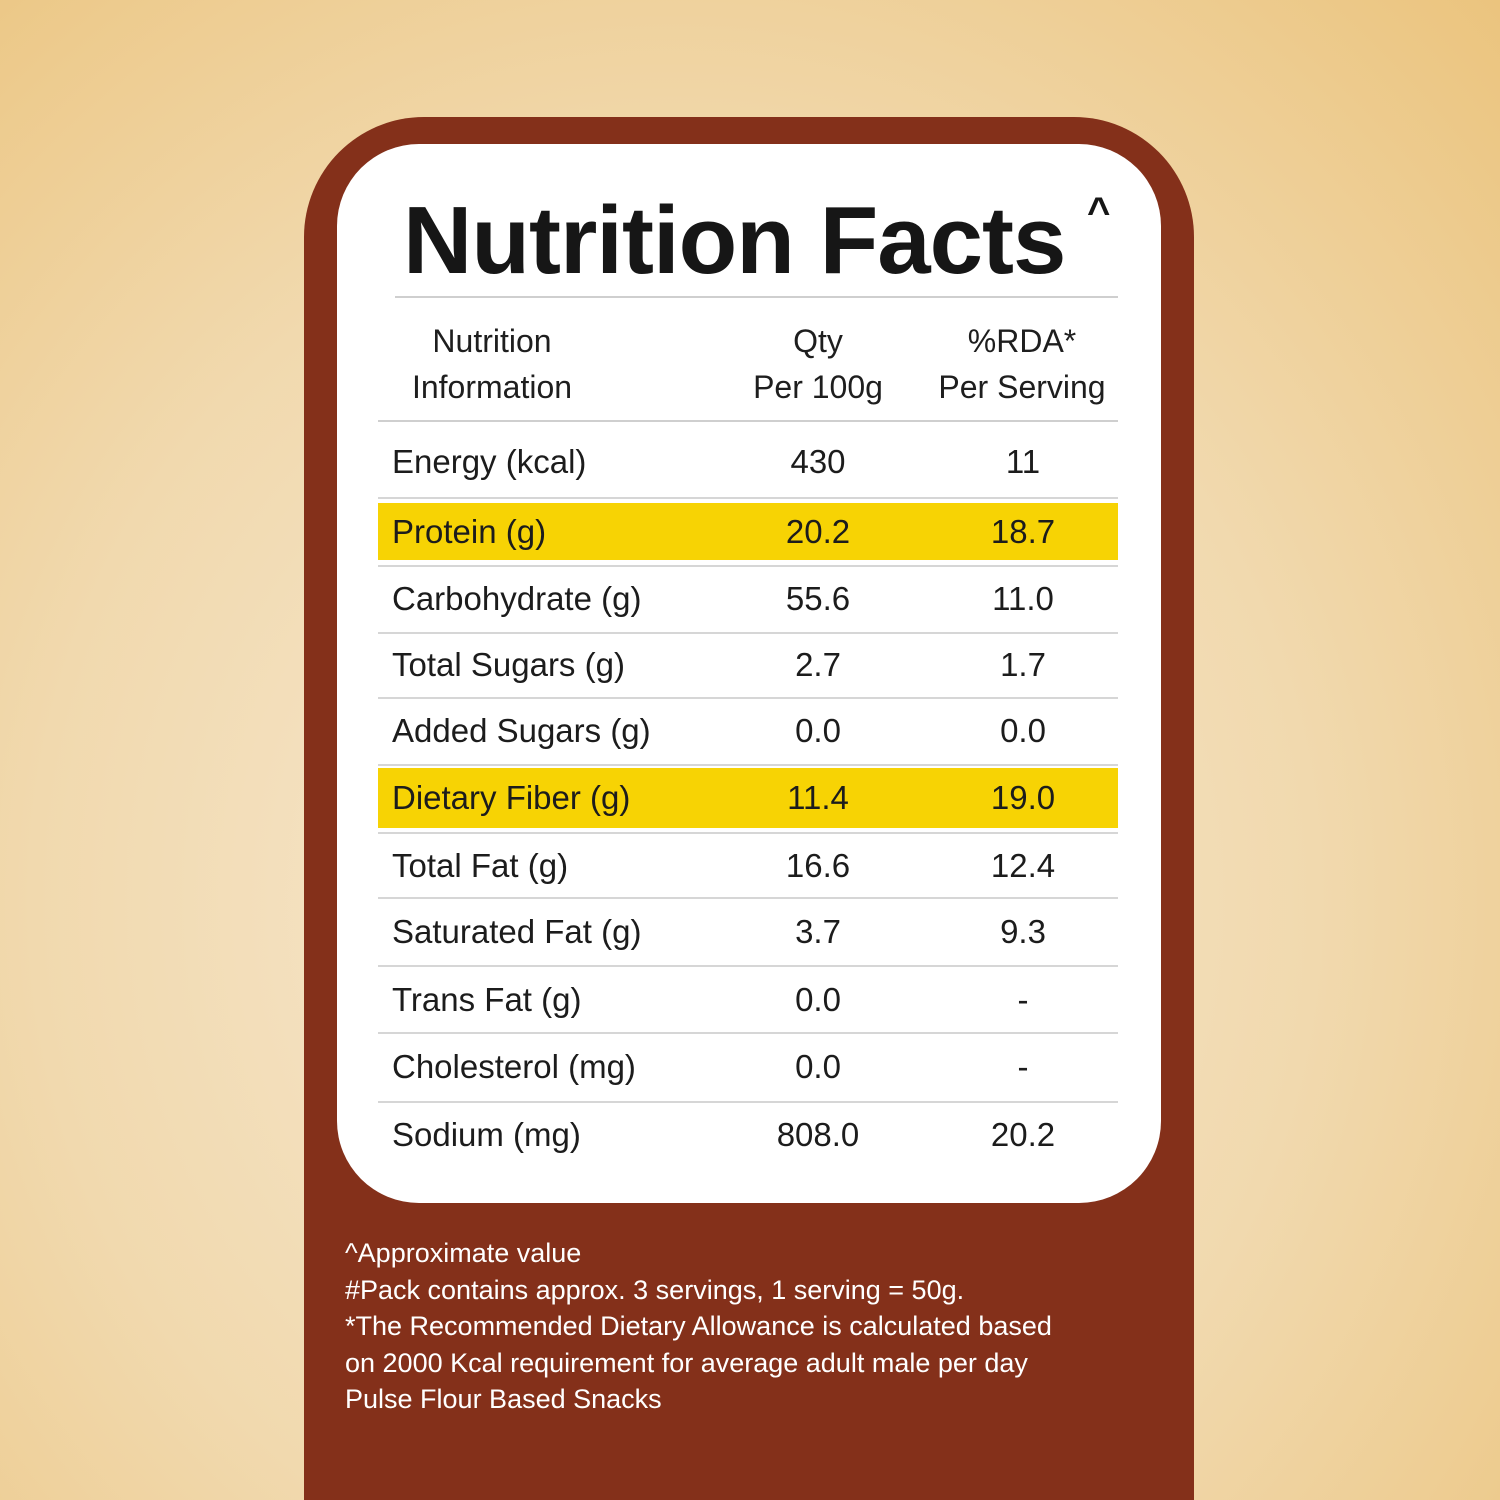  I want to click on table-row: Sodium (mg) 808.0 20.2, so click(748, 1135).